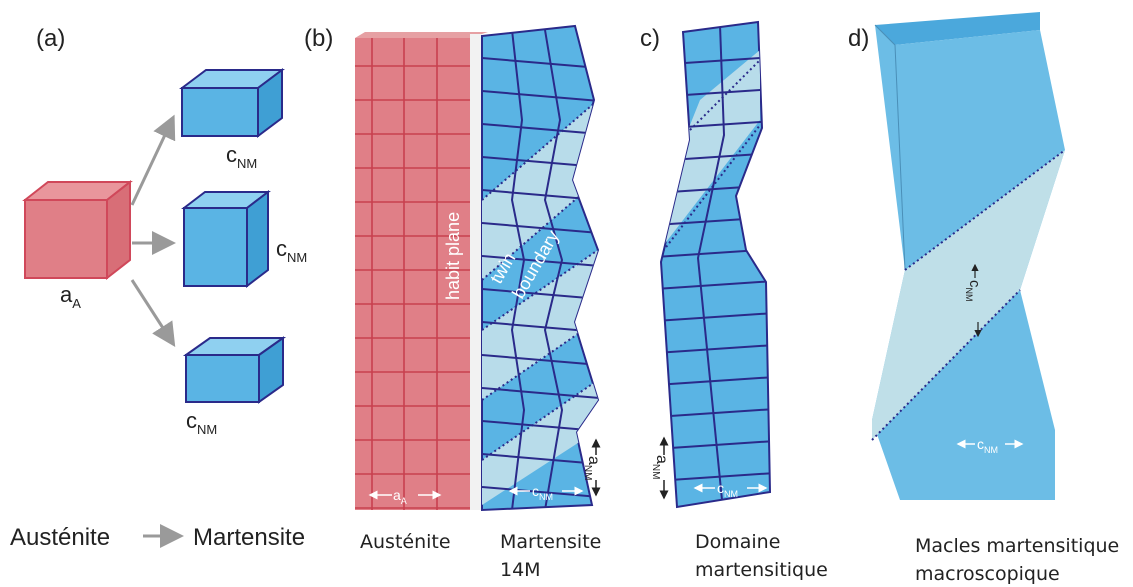 Image resolution: width=1133 pixels, height=587 pixels. I want to click on caption: Domaine, so click(737, 542).